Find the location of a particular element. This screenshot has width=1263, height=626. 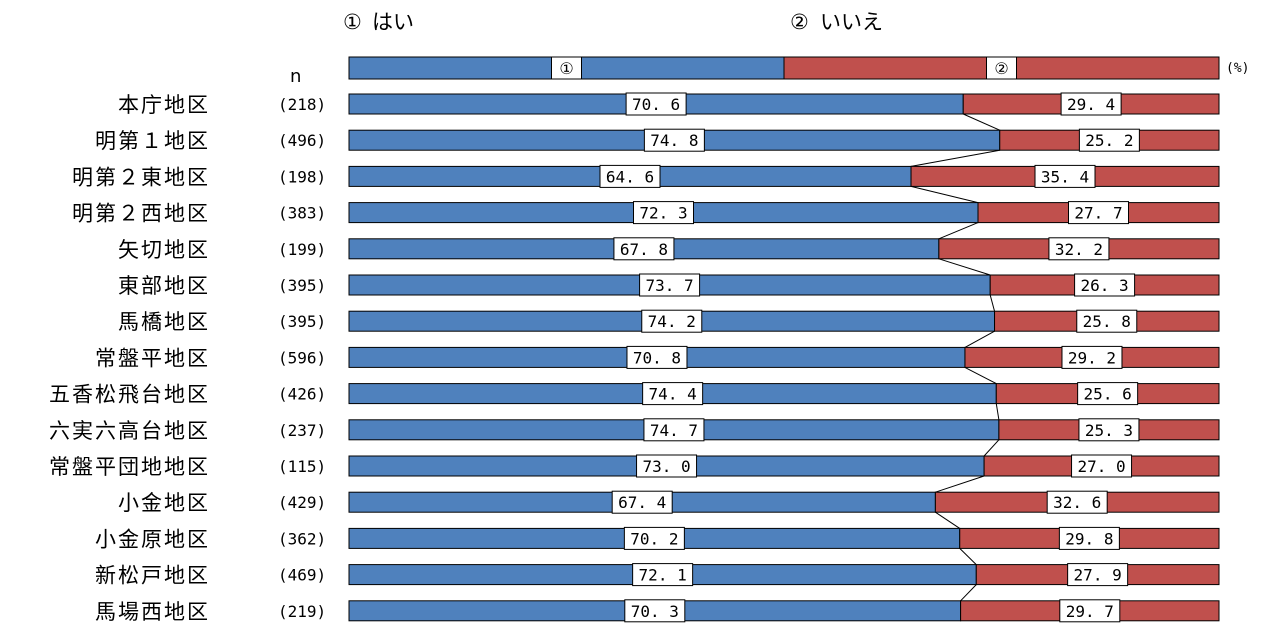

data-label-yes: 73. 7 is located at coordinates (670, 285).